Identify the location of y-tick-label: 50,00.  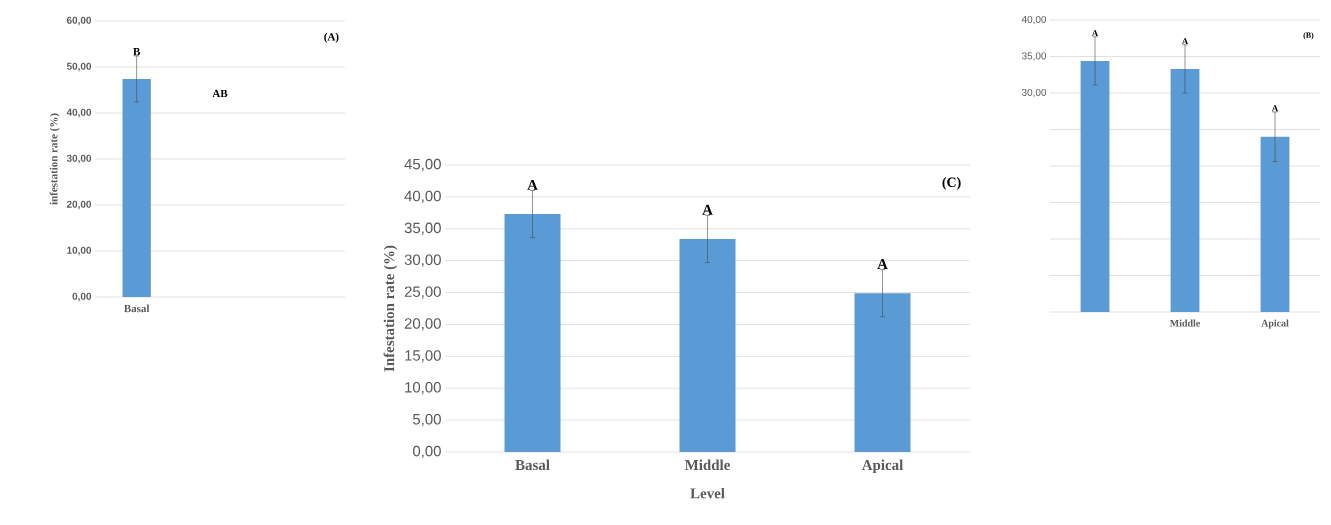
(79, 67).